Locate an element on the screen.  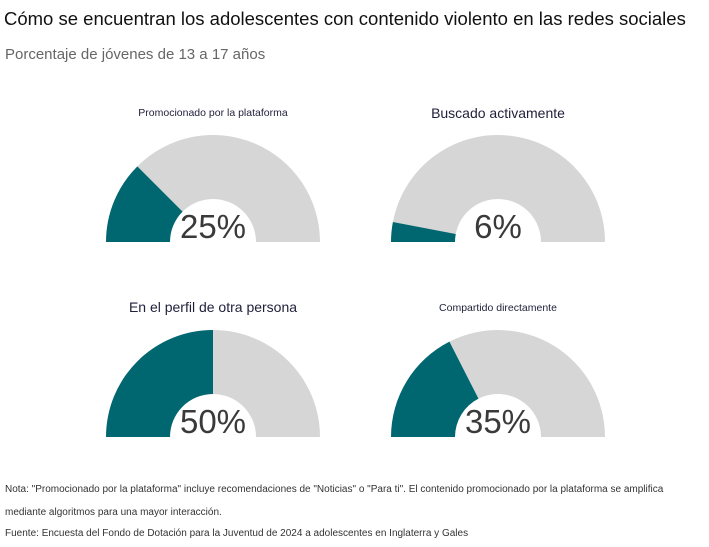
gauge-perfil: En el perfil de otra persona 50% is located at coordinates (213, 369).